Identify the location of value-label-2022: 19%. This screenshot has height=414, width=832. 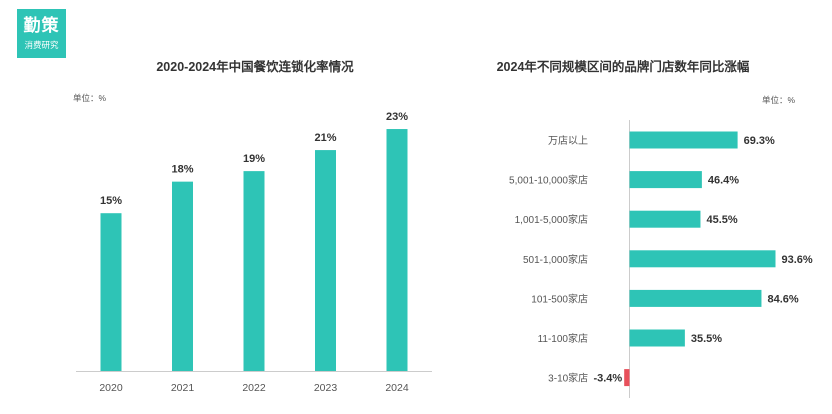
(254, 159).